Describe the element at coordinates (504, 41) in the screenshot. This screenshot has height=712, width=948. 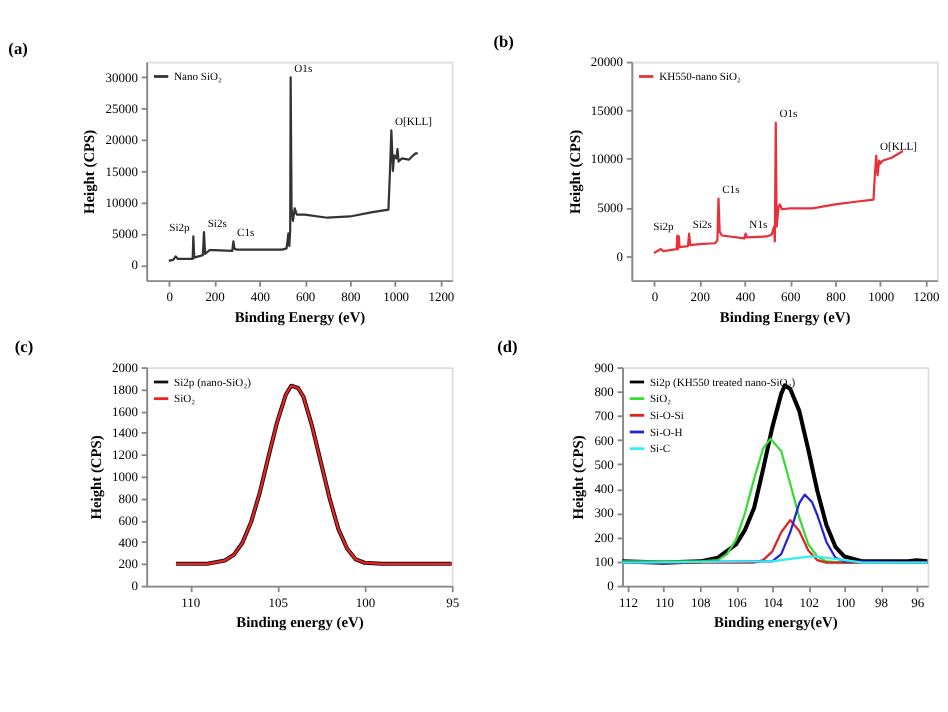
I see `chart-title: (b)` at that location.